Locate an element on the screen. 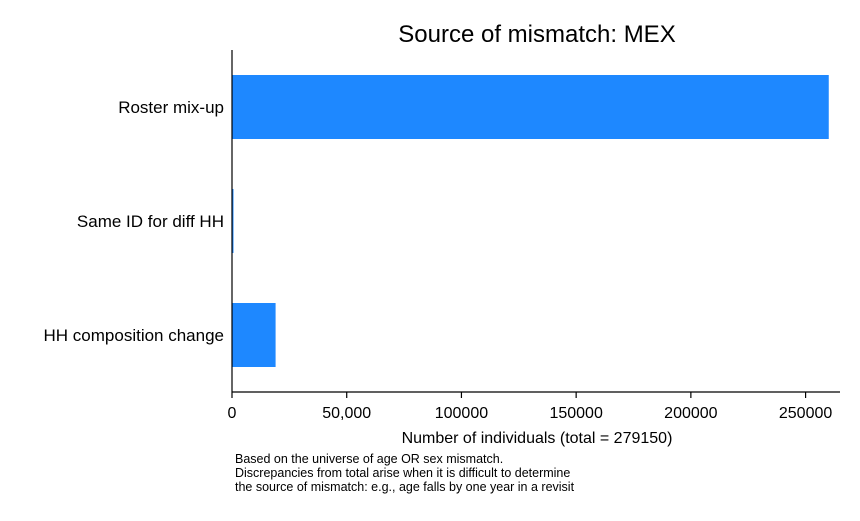 The image size is (860, 521). x-axis-label: Number of individuals (total = 279150) is located at coordinates (537, 438).